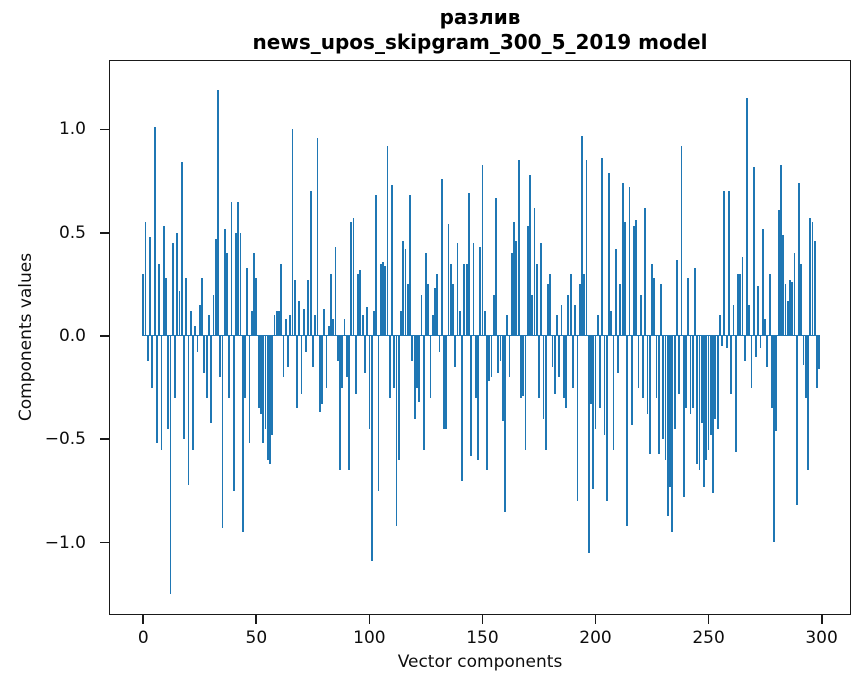  I want to click on x-tick-label: 200, so click(595, 638).